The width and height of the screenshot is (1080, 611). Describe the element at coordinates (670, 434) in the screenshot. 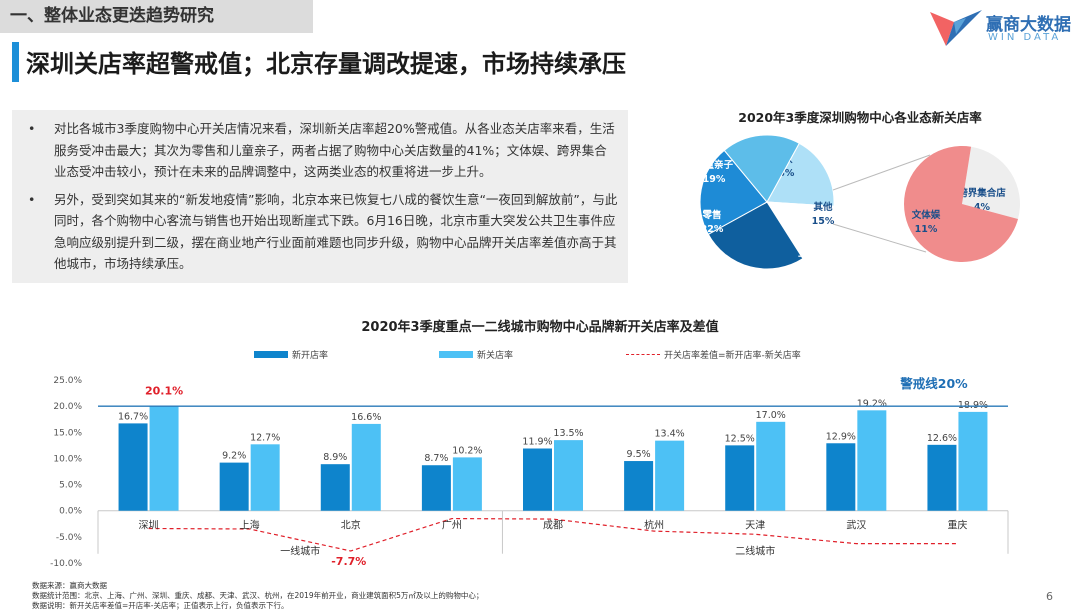

I see `data-label: 13.4%` at that location.